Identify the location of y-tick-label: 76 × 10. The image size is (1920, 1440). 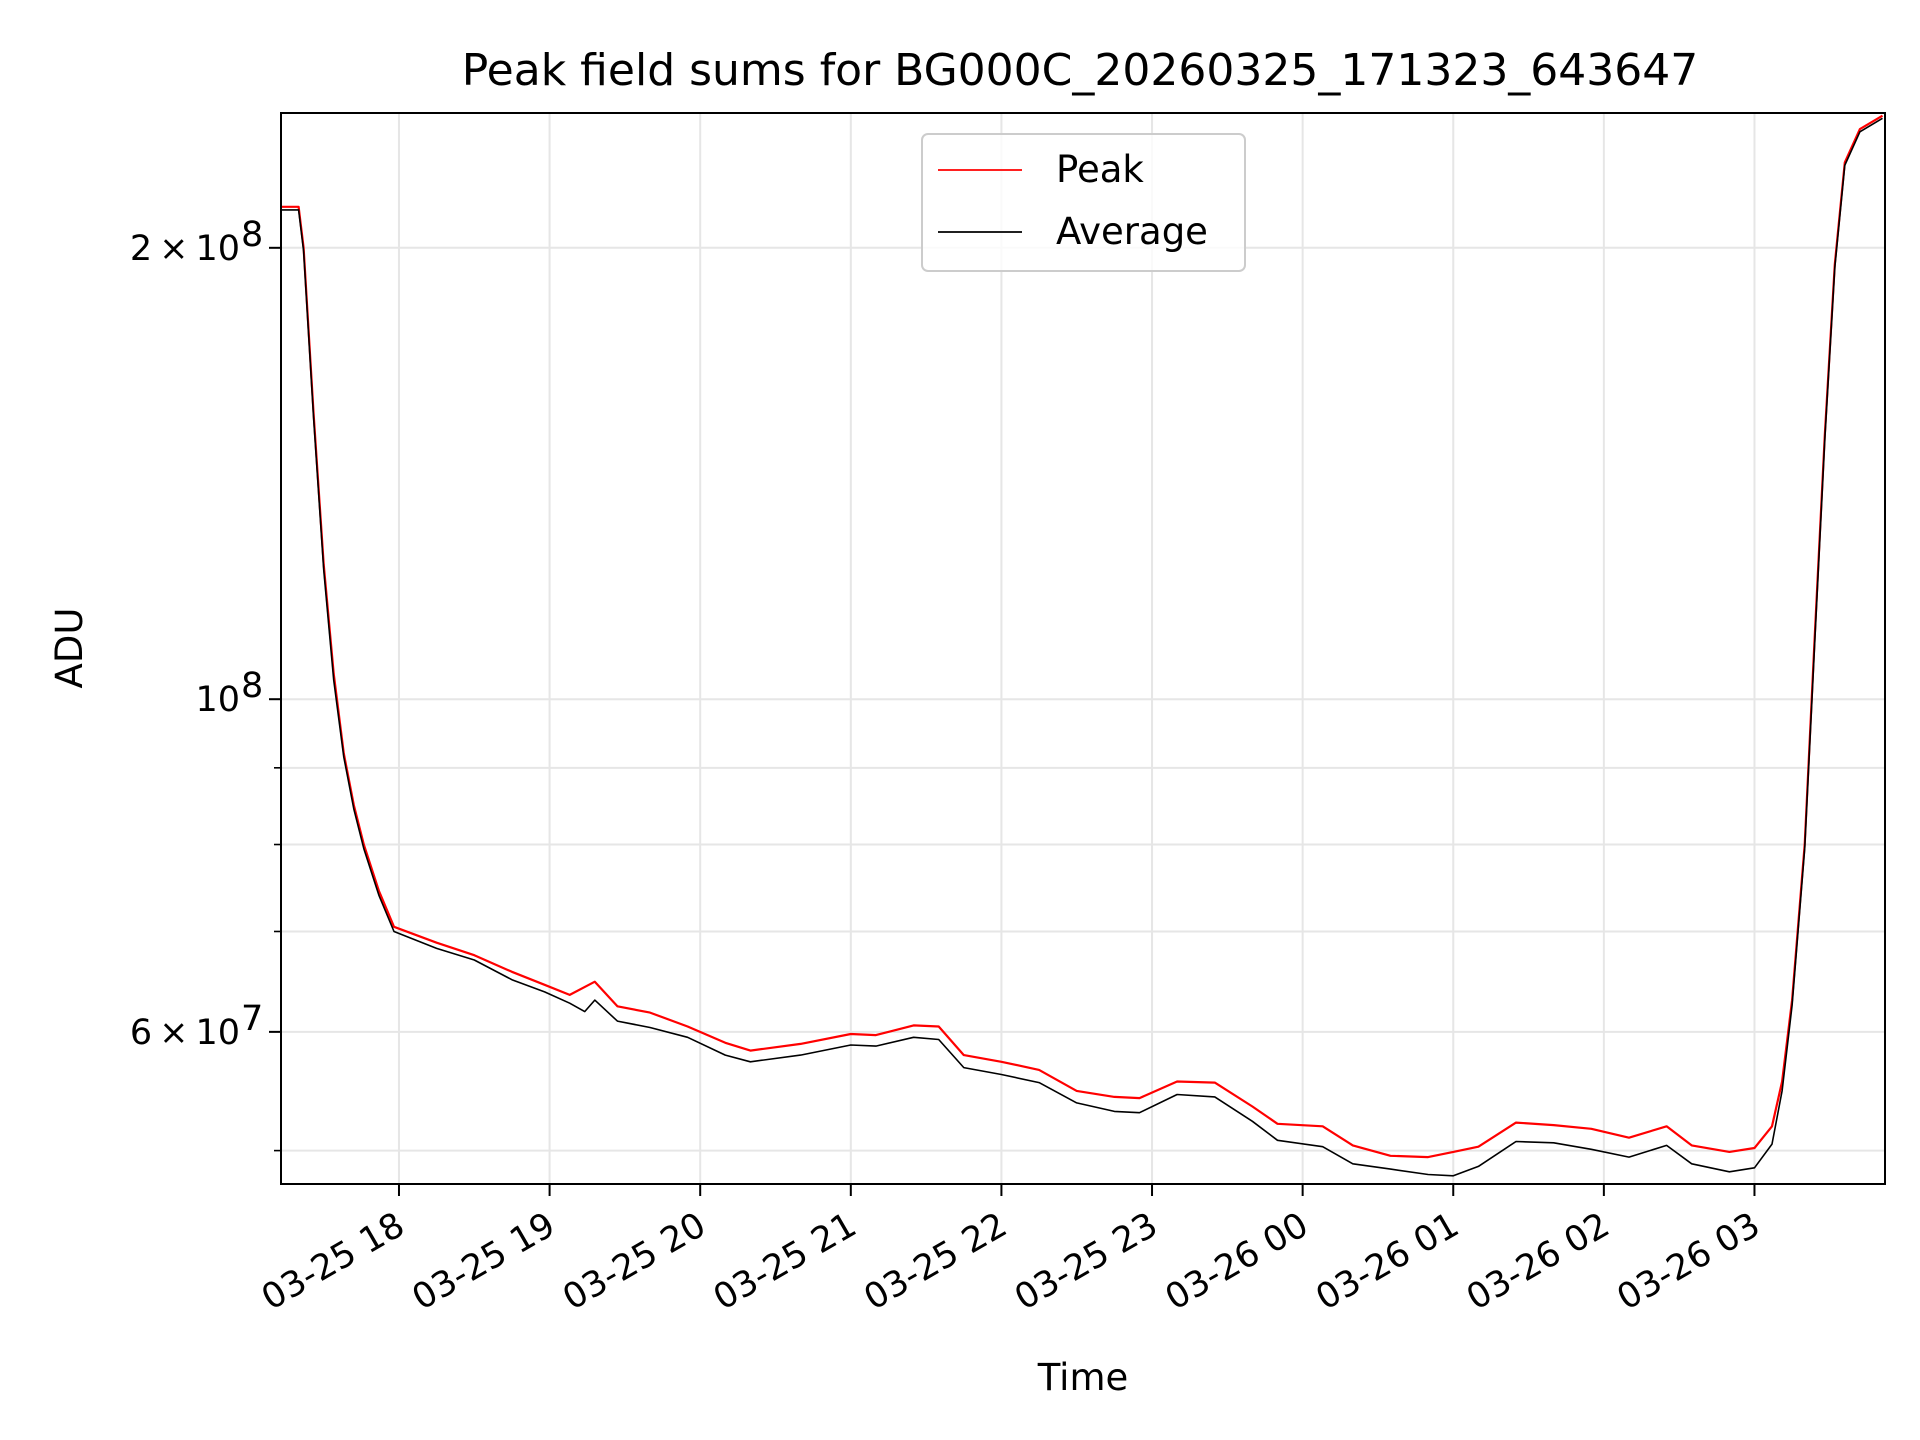
(196, 1026).